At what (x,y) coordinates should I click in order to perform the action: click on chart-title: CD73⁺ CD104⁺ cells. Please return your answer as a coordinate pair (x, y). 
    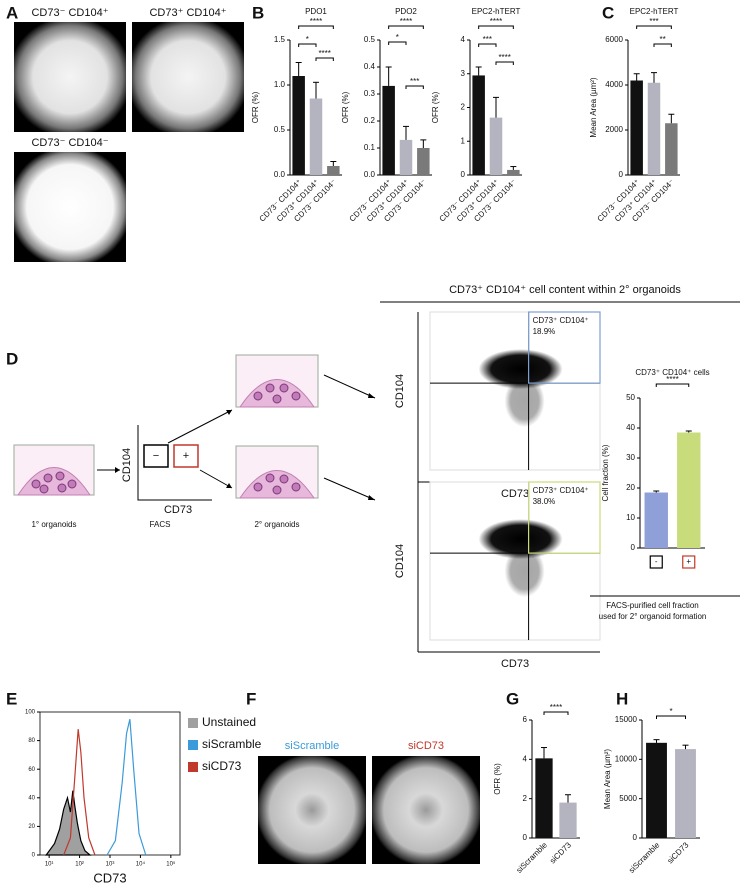
    Looking at the image, I should click on (672, 372).